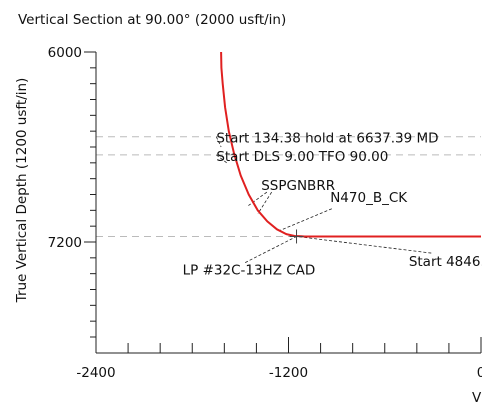  What do you see at coordinates (288, 373) in the screenshot?
I see `x-tick-label: -1200` at bounding box center [288, 373].